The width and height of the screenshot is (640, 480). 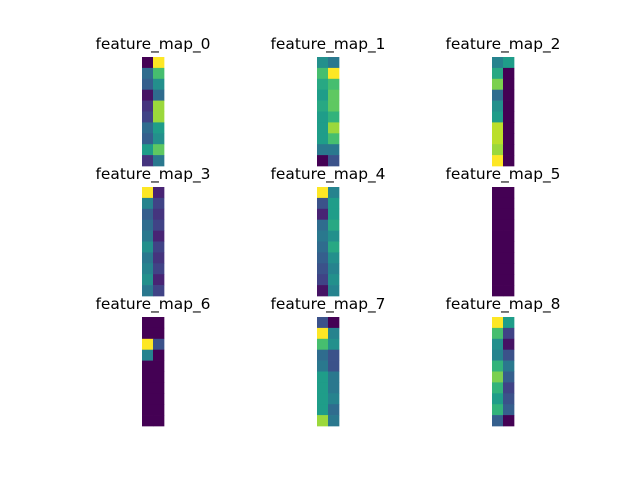 I want to click on heatmap-panel-2: feature_map_2, so click(x=503, y=101).